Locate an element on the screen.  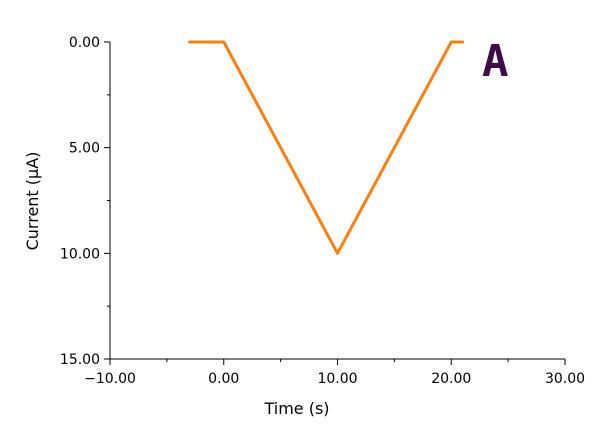
x-tick-label: −10.00 is located at coordinates (110, 379).